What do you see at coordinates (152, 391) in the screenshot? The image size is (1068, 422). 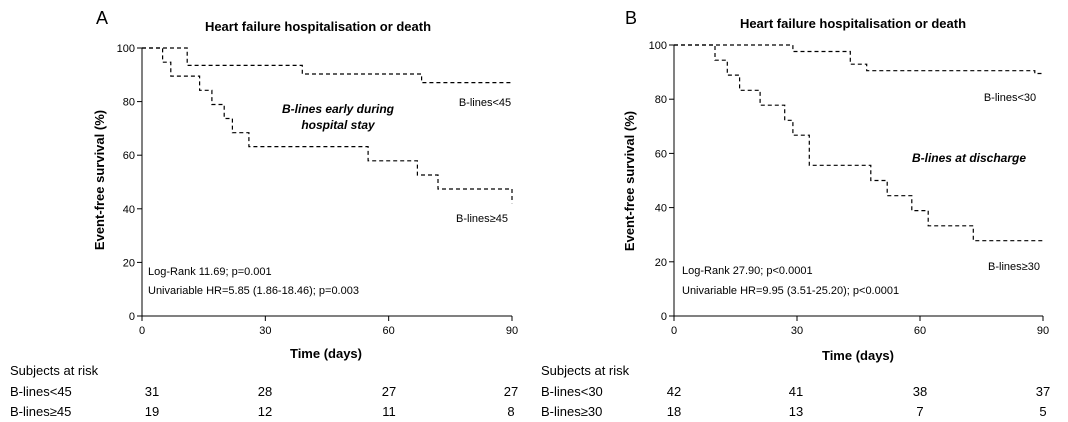 I see `risk-count: 31` at bounding box center [152, 391].